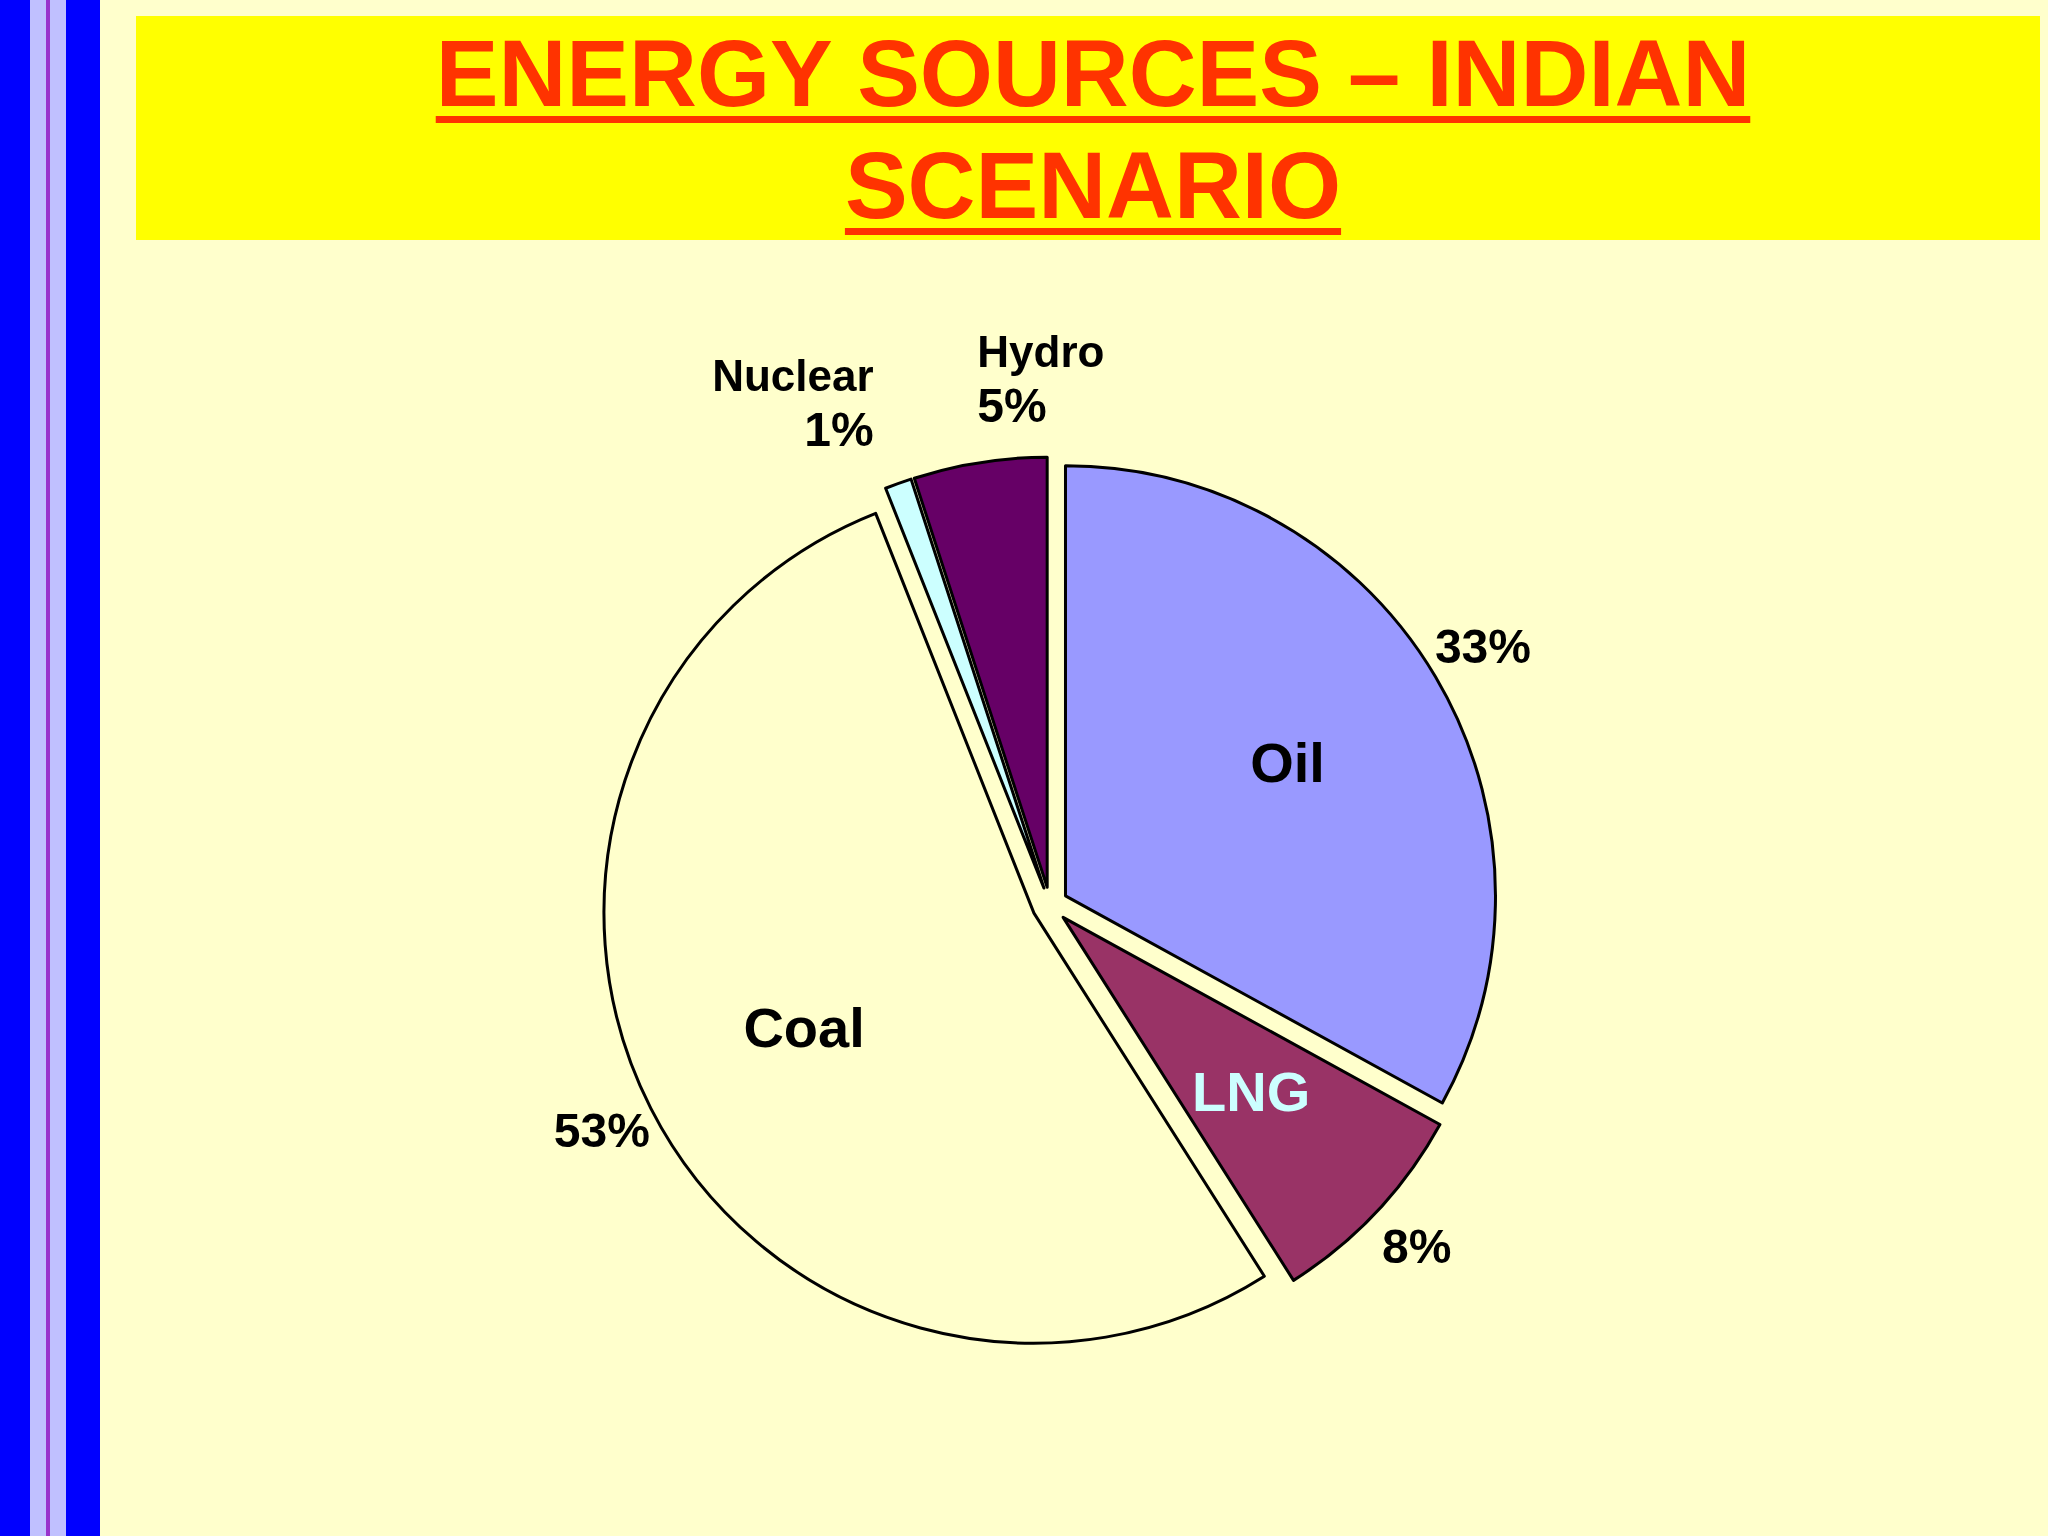  I want to click on slice-label: Hydro, so click(1041, 352).